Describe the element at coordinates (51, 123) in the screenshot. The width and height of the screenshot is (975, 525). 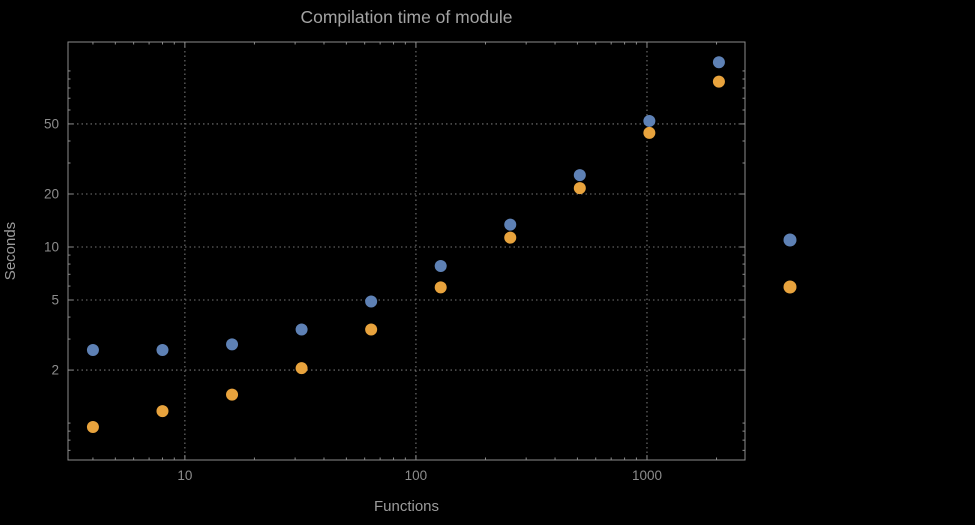
I see `y-tick-label: 50` at that location.